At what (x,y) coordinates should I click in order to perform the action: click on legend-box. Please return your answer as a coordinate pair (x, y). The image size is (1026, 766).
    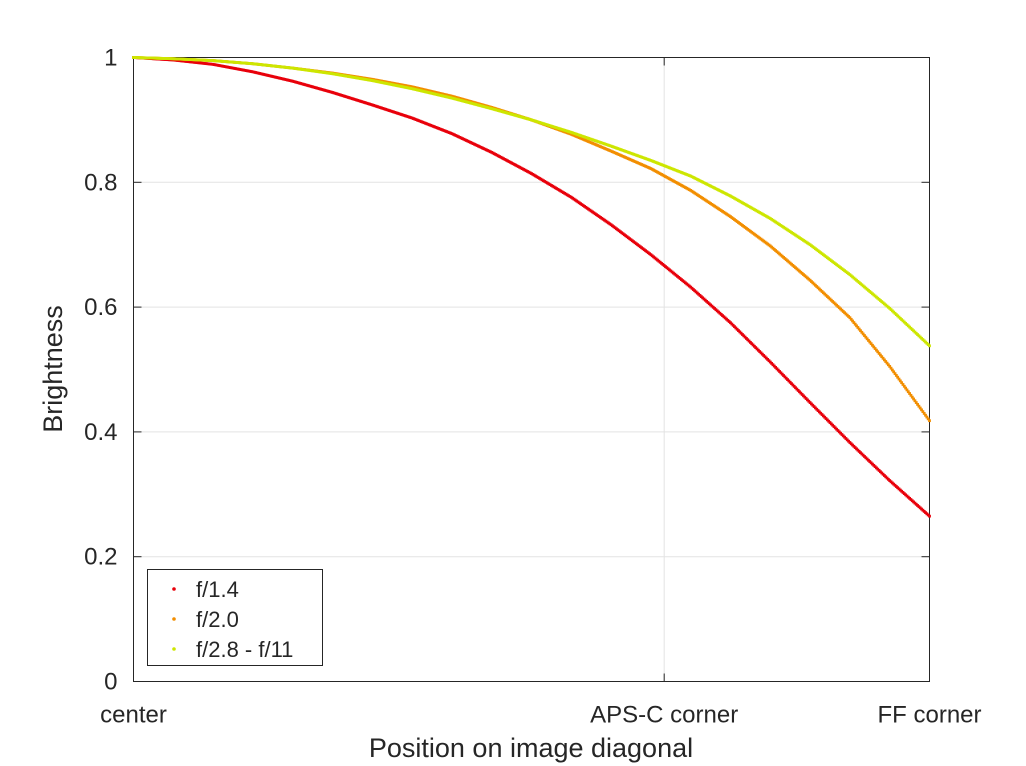
    Looking at the image, I should click on (235, 617).